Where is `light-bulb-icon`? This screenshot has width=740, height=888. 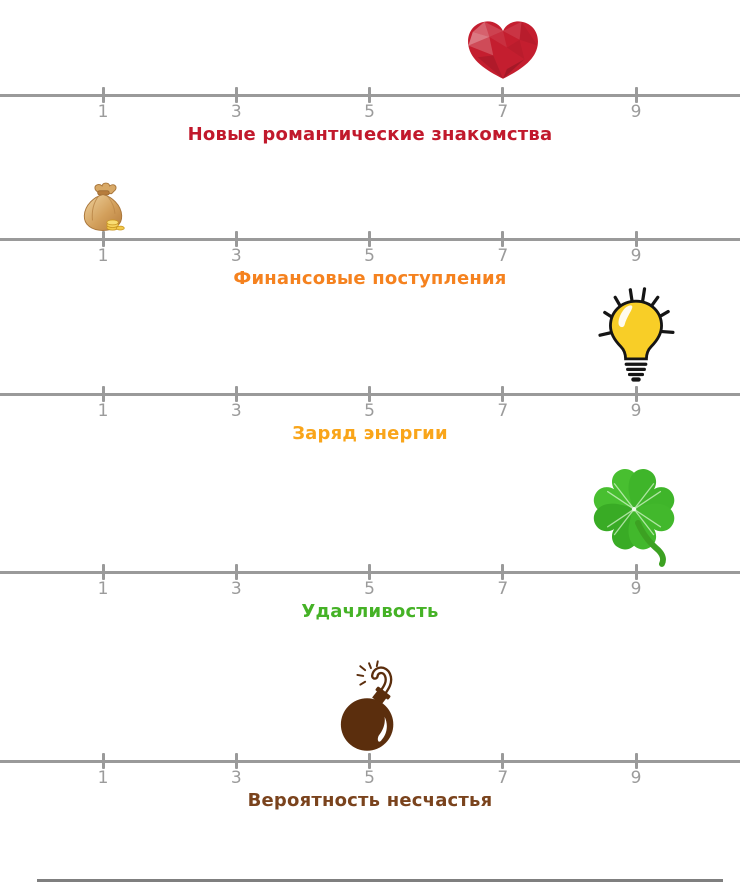 light-bulb-icon is located at coordinates (636, 341).